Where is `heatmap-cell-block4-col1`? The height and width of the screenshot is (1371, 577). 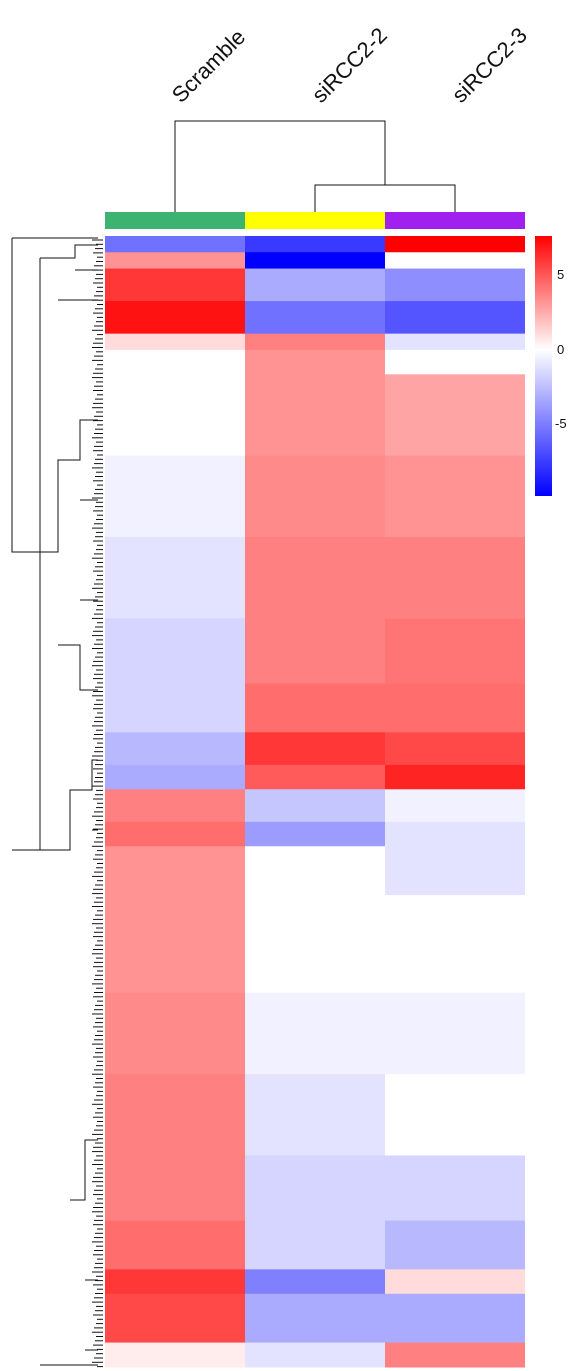 heatmap-cell-block4-col1 is located at coordinates (315, 342).